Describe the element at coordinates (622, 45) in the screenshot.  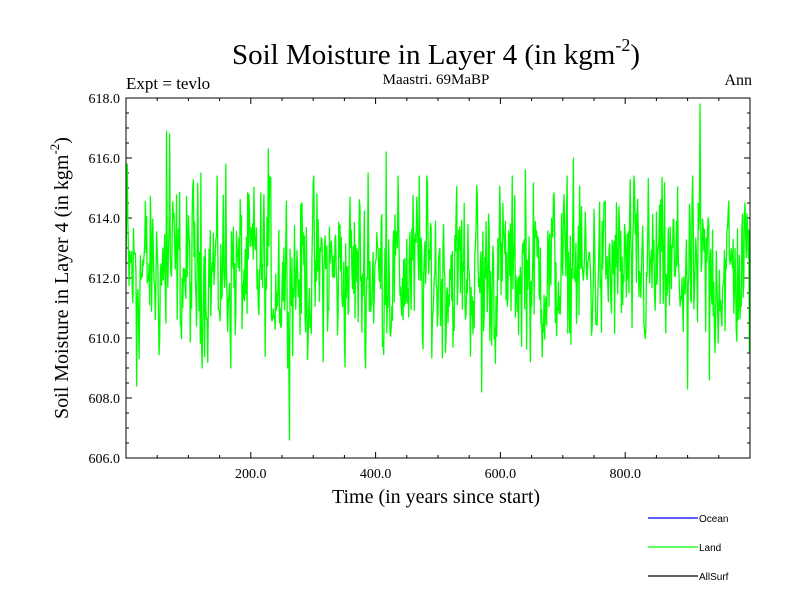
I see `chart-title-superscript: -2` at that location.